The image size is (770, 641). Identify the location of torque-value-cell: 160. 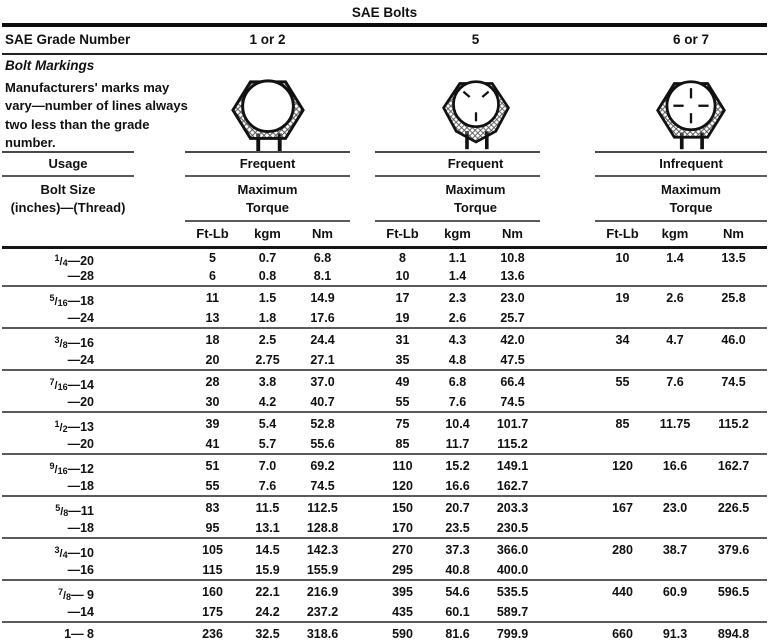
(212, 592).